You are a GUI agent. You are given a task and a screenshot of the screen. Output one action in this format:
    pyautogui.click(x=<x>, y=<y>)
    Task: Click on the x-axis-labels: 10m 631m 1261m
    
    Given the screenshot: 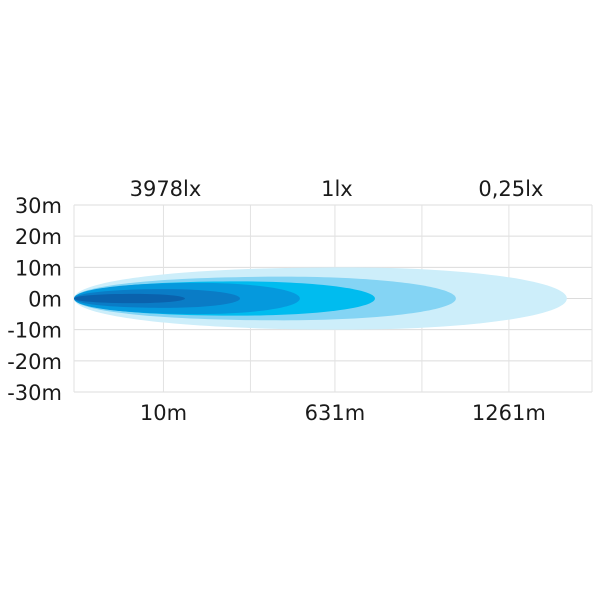 What is the action you would take?
    pyautogui.click(x=343, y=413)
    